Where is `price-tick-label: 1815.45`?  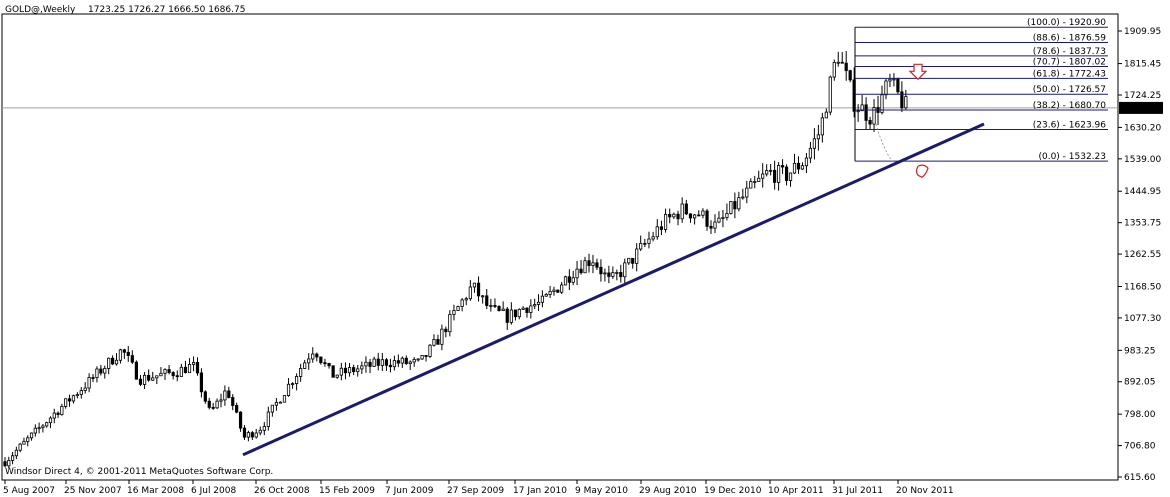 price-tick-label: 1815.45 is located at coordinates (1142, 65).